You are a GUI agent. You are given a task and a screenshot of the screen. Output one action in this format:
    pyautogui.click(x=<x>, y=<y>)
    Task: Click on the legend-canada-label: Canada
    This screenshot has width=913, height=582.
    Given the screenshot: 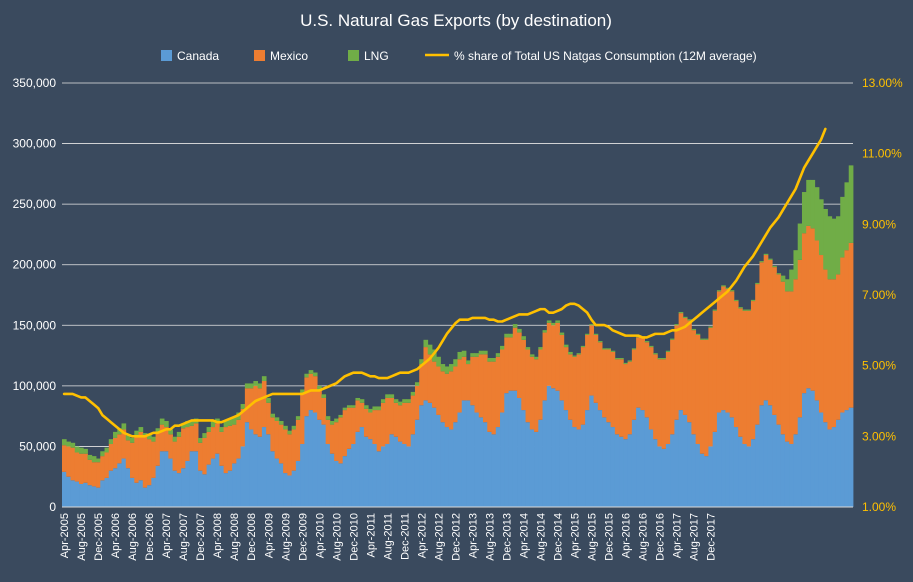 What is the action you would take?
    pyautogui.click(x=198, y=56)
    